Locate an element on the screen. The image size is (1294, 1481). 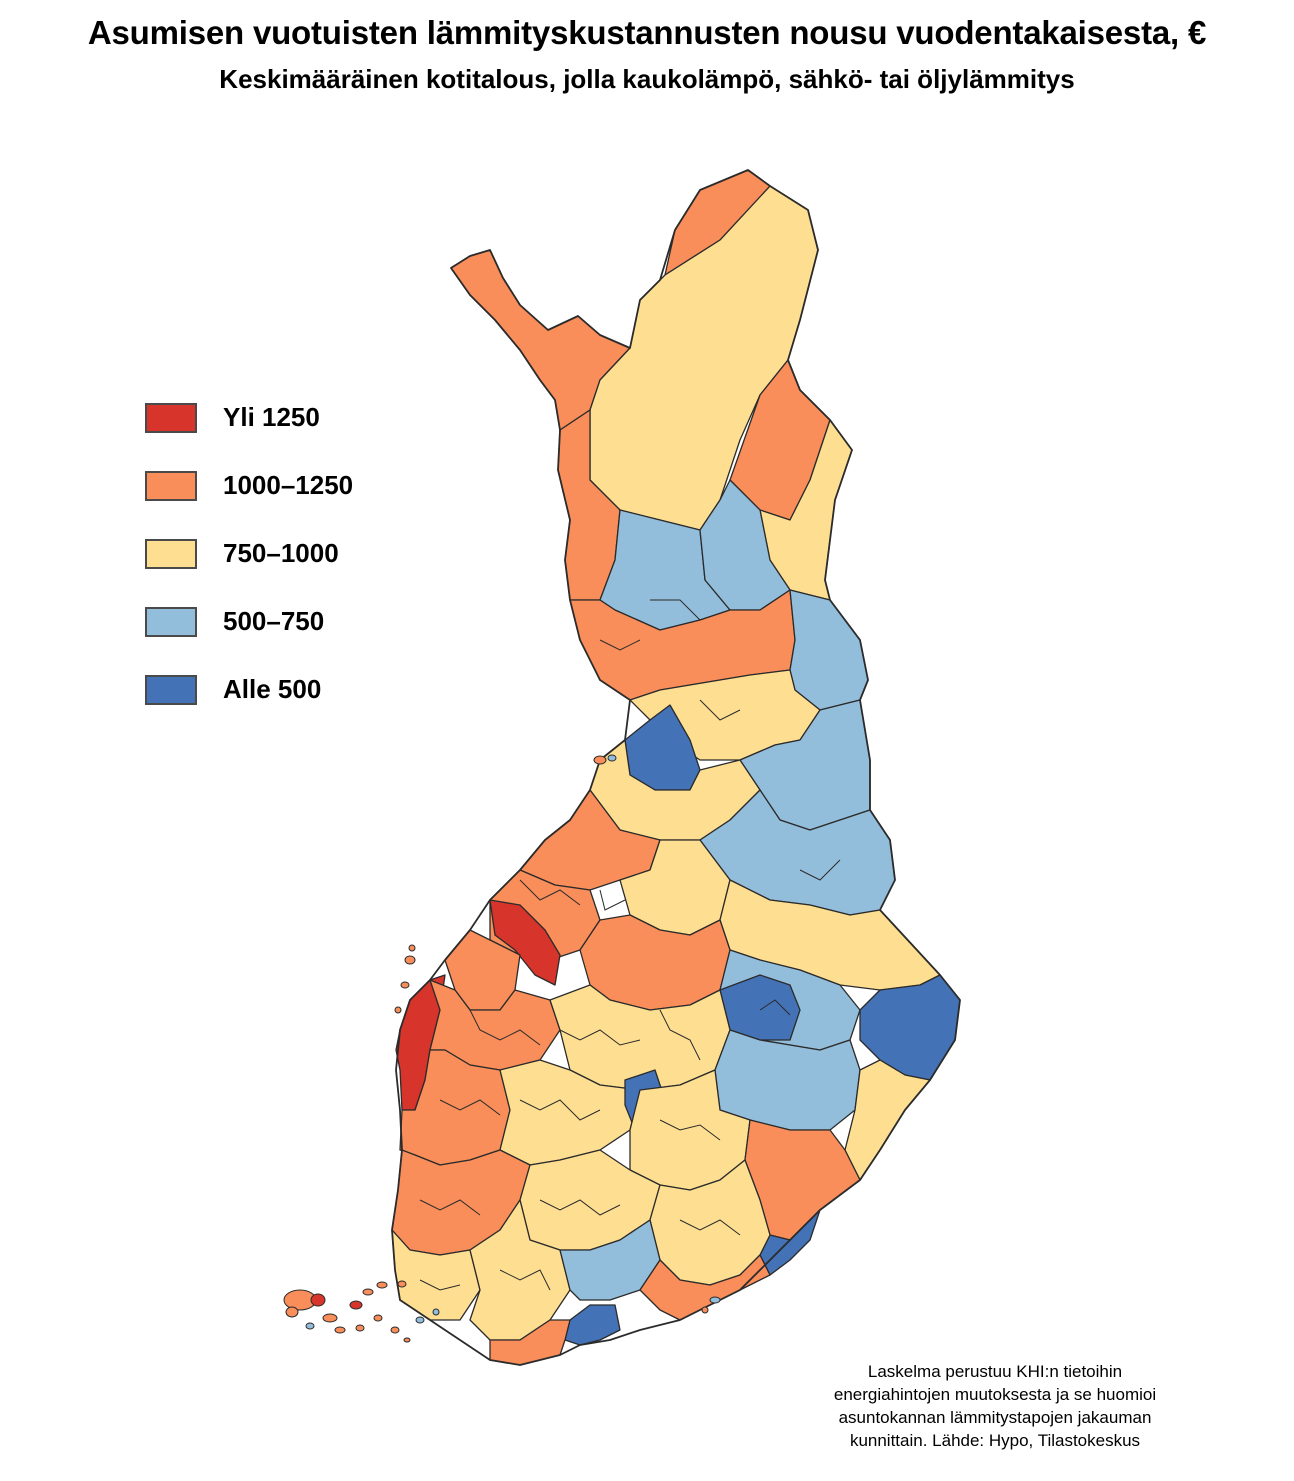
source-note-line: kunnittain. Lähde: Hypo, Tilastokeskus is located at coordinates (995, 1440).